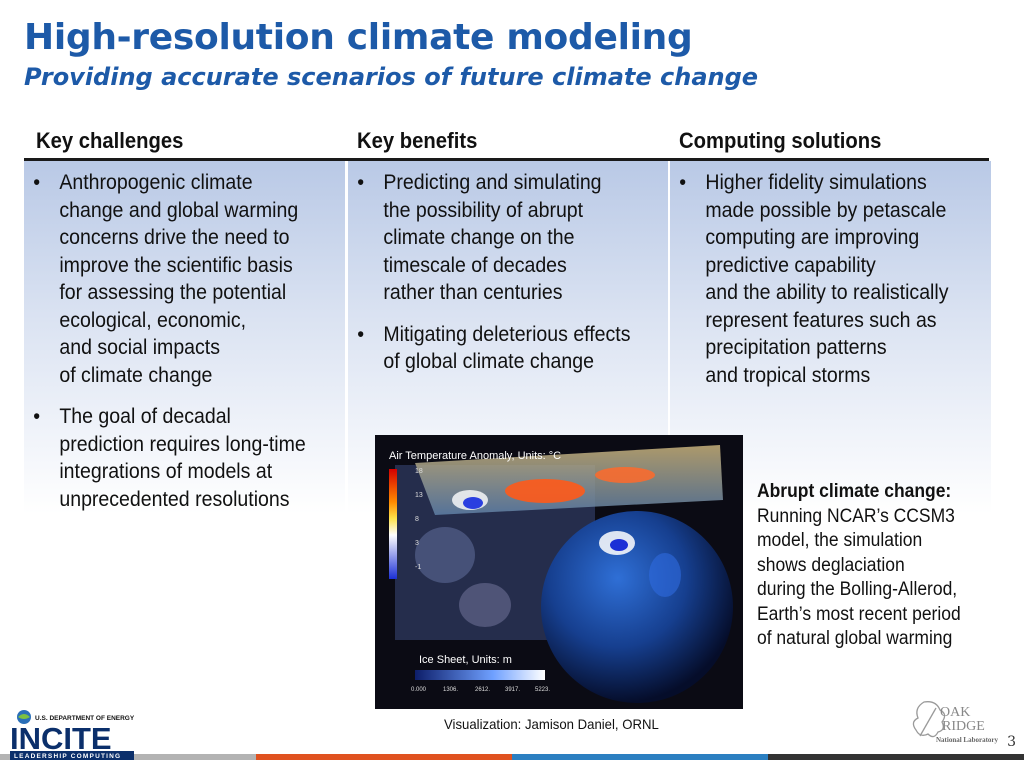  What do you see at coordinates (174, 499) in the screenshot?
I see `bullet-line: unprecedented resolutions` at bounding box center [174, 499].